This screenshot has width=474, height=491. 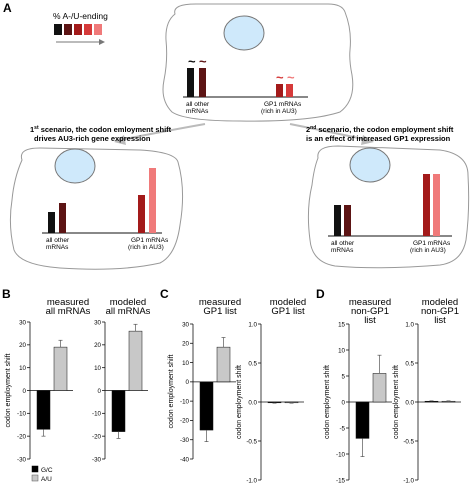 What do you see at coordinates (370, 311) in the screenshot?
I see `chart-title-line: non-GP1` at bounding box center [370, 311].